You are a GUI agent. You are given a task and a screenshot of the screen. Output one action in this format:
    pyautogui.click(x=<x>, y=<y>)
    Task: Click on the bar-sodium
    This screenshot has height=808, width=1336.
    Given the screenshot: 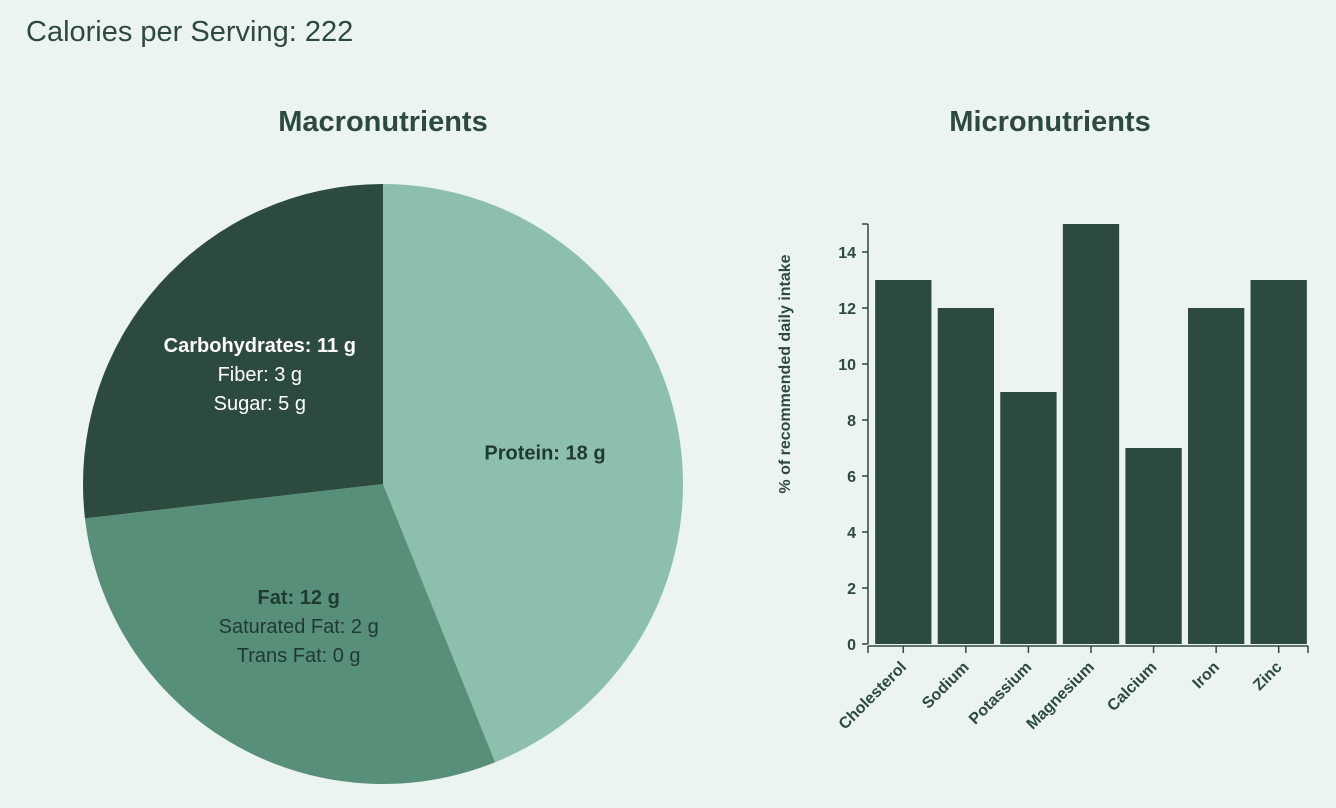 What is the action you would take?
    pyautogui.click(x=966, y=476)
    